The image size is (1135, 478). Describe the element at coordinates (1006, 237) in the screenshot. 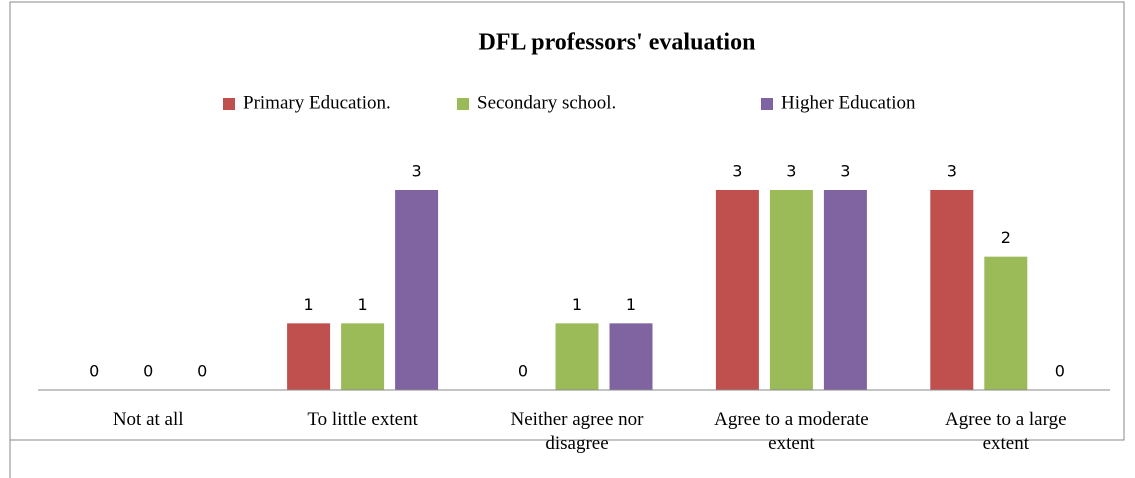

I see `value-label: 2` at that location.